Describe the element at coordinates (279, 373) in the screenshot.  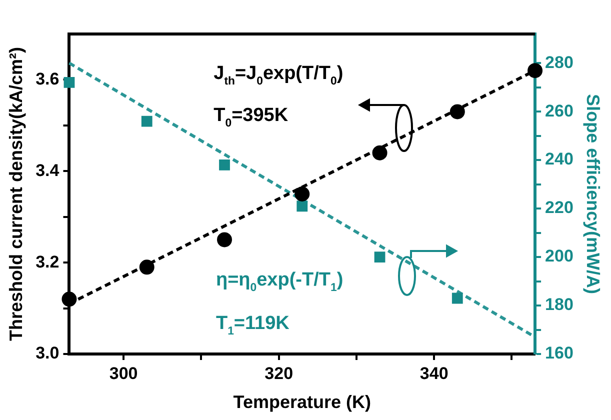
I see `x-tick-label: 320` at that location.